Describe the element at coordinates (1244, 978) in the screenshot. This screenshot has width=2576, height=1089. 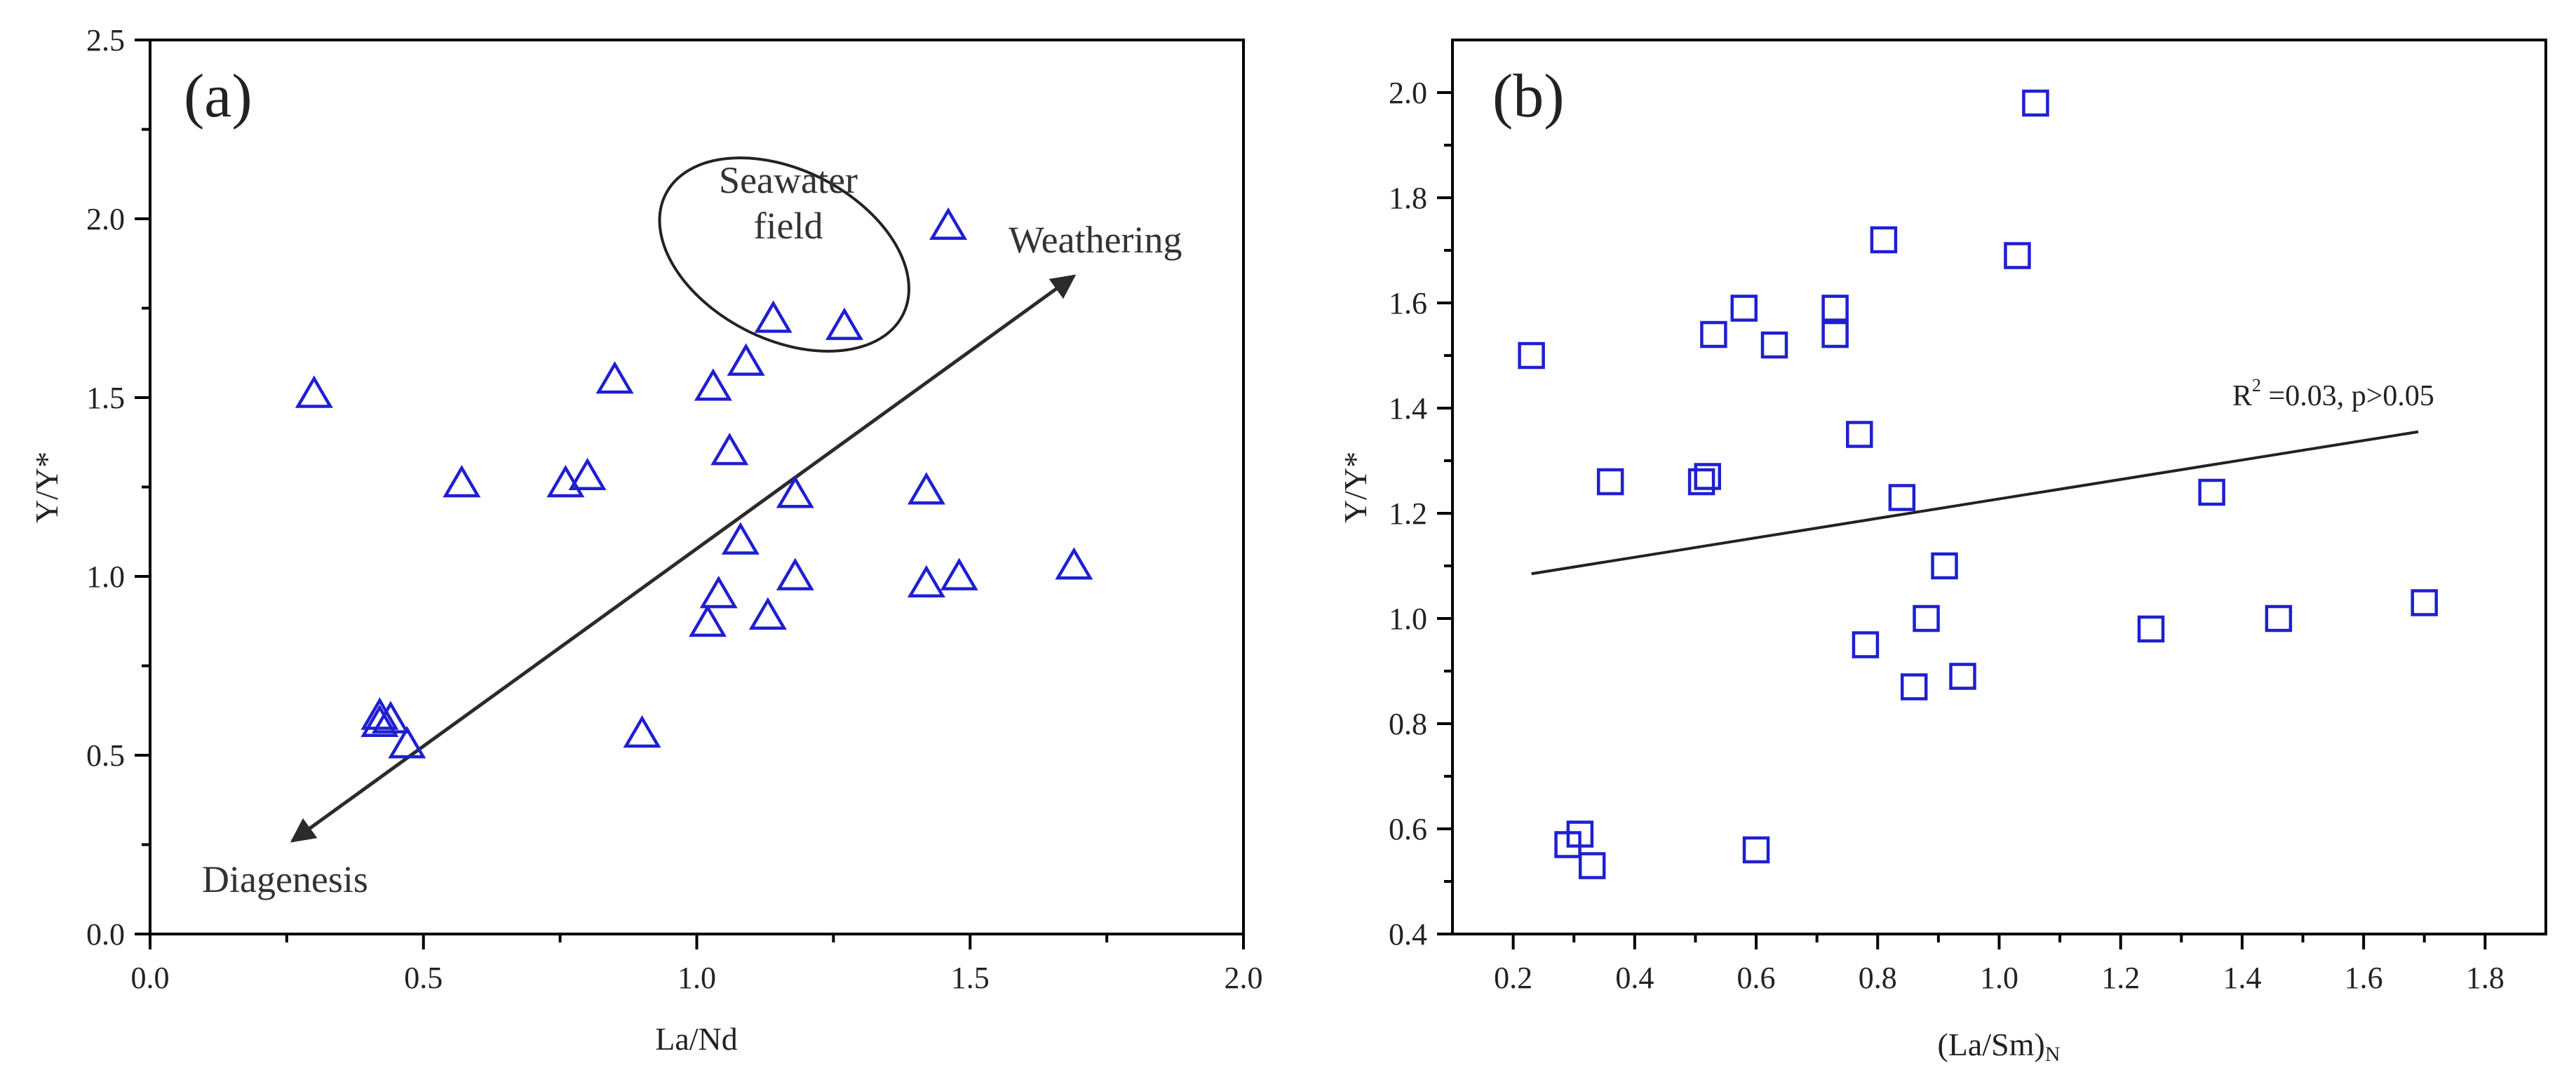
I see `x-tick-label: 2.0` at that location.